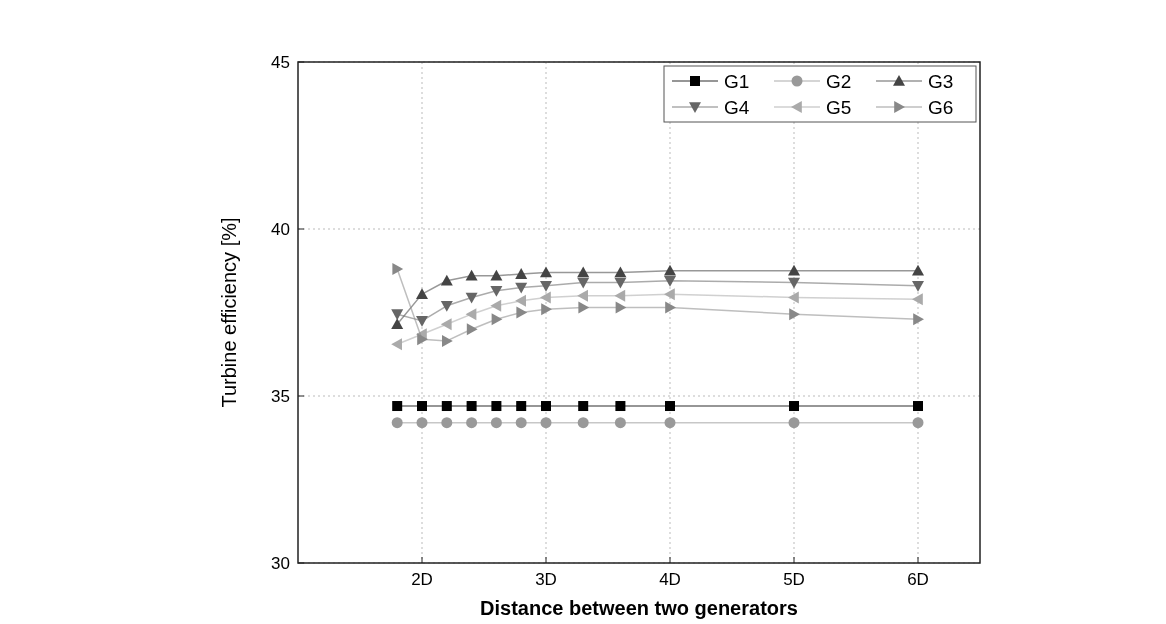  Describe the element at coordinates (918, 579) in the screenshot. I see `x-tick-label: 6D` at that location.